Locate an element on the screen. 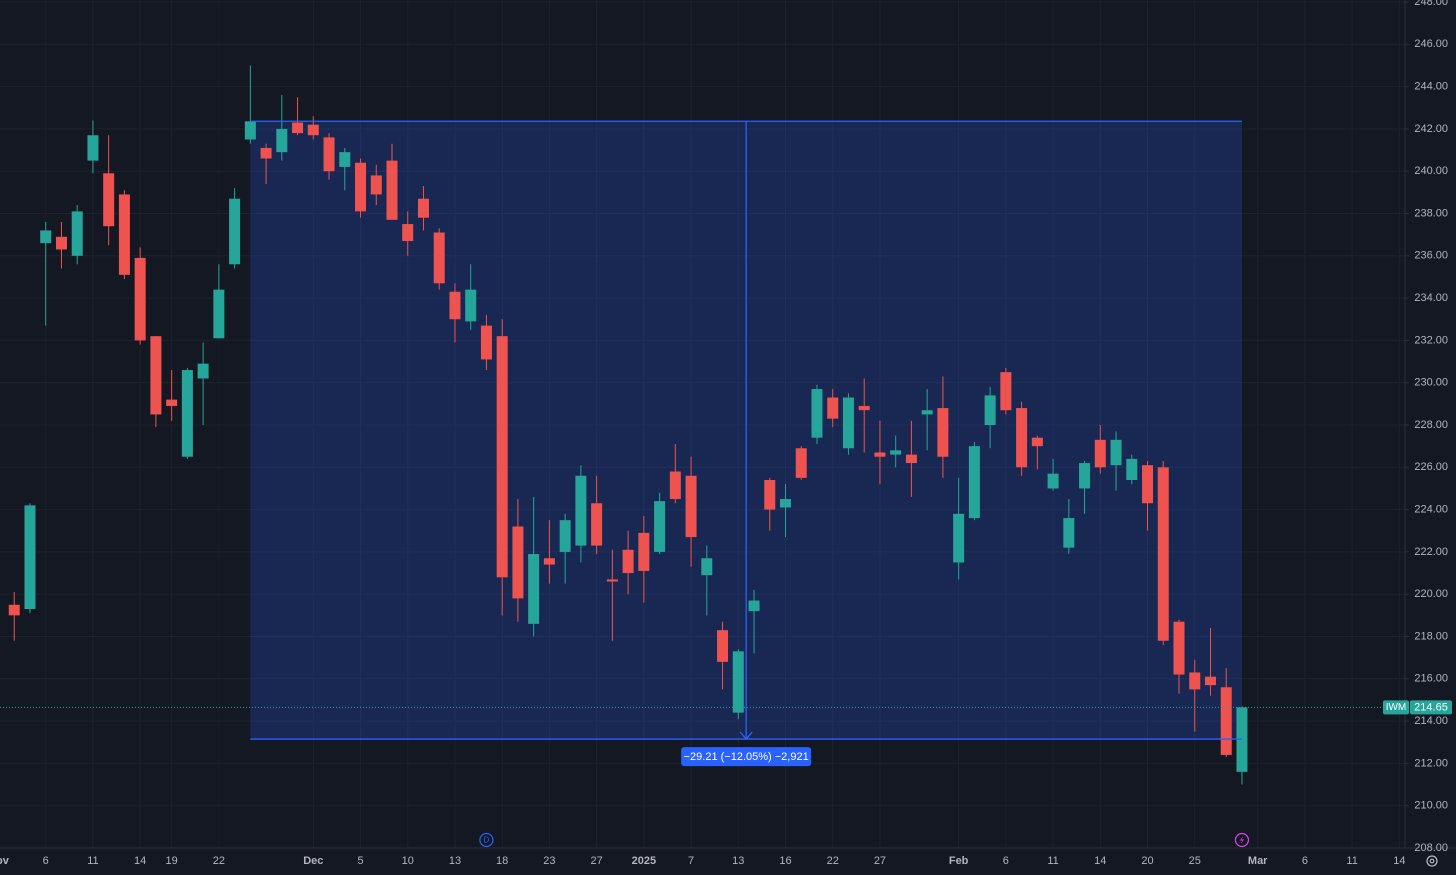 The width and height of the screenshot is (1456, 875). x-tick-label: 25 is located at coordinates (1195, 861).